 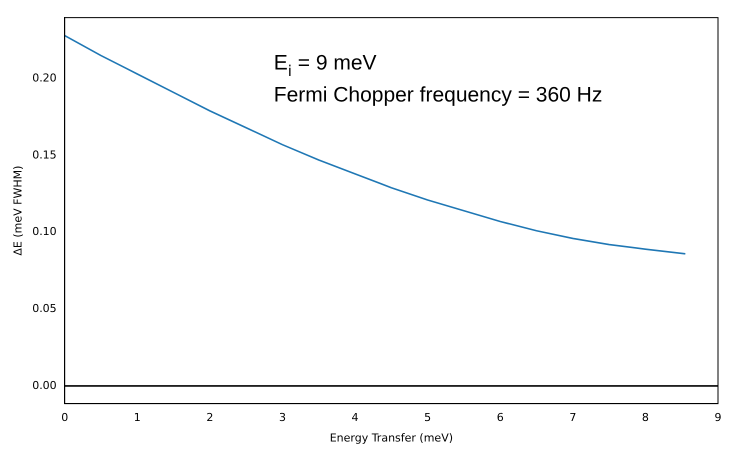 What do you see at coordinates (137, 417) in the screenshot?
I see `x-tick-label: 1` at bounding box center [137, 417].